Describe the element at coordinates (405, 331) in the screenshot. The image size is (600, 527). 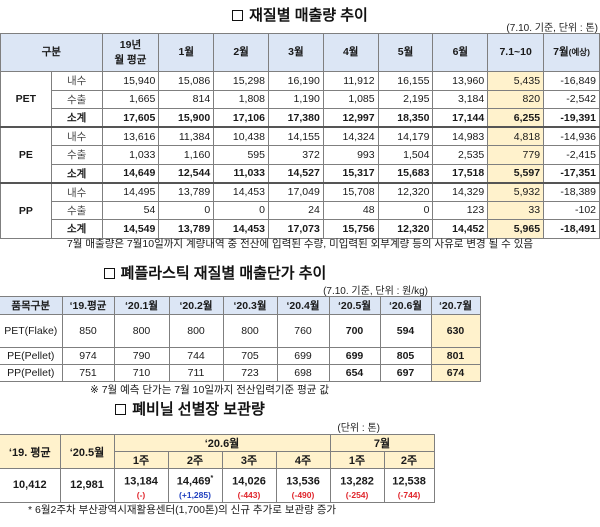
I see `cell: 594` at that location.